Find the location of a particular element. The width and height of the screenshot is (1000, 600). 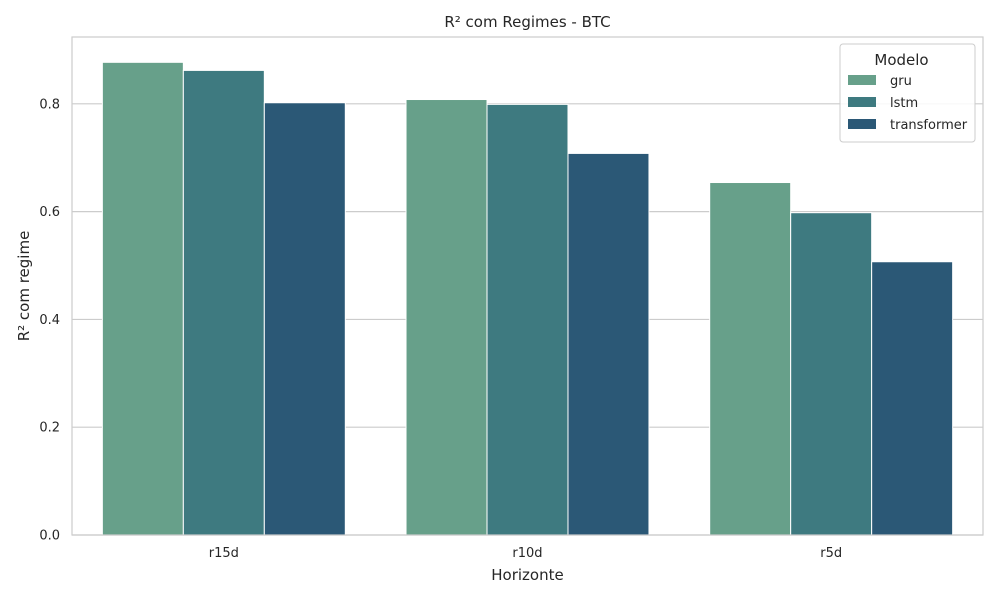

chart-title: R² com Regimes - BTC is located at coordinates (527, 22).